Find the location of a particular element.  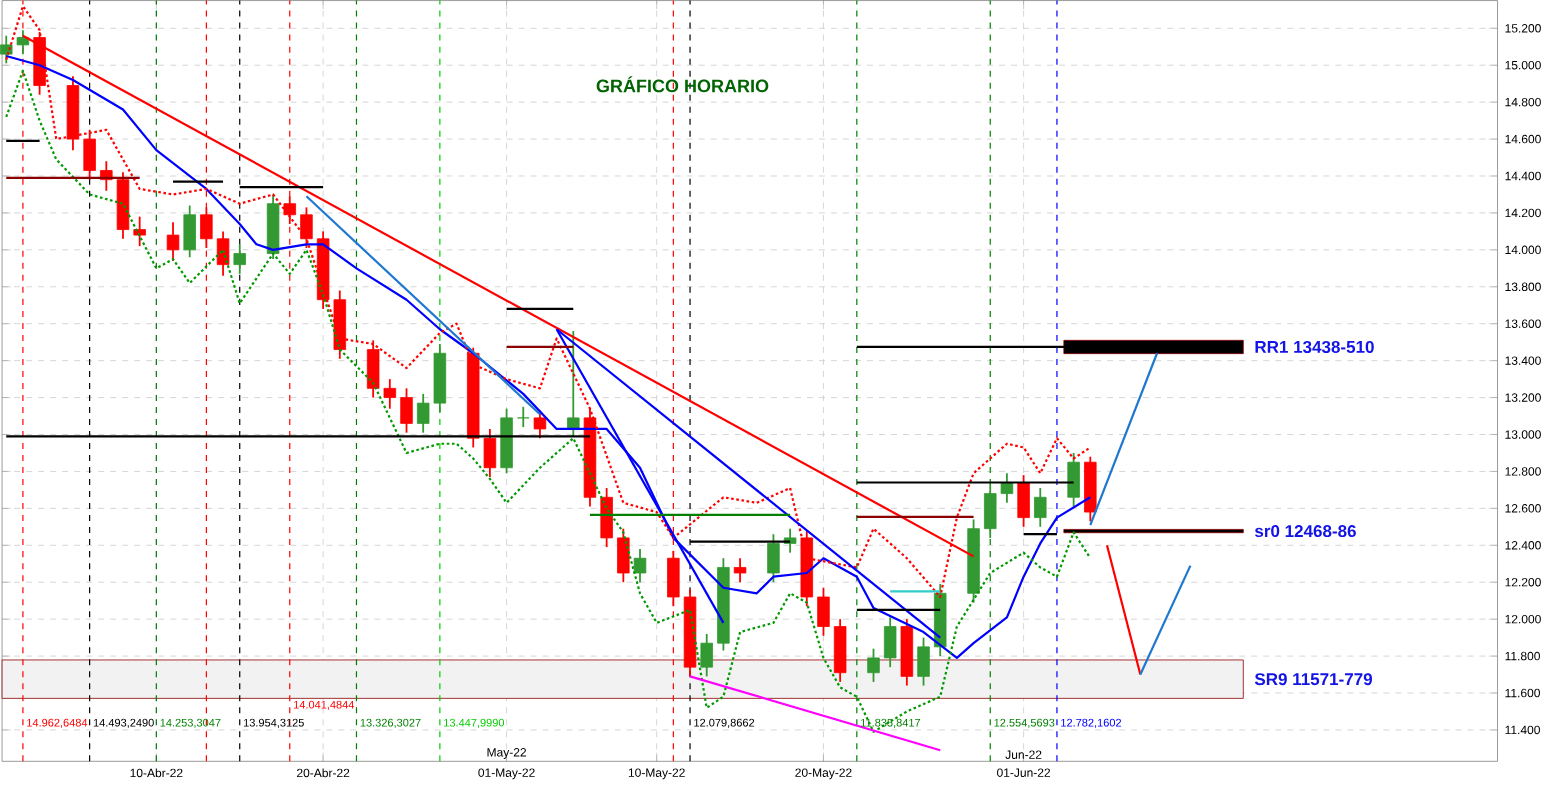

annotation: 13.326,3027 is located at coordinates (390, 723).